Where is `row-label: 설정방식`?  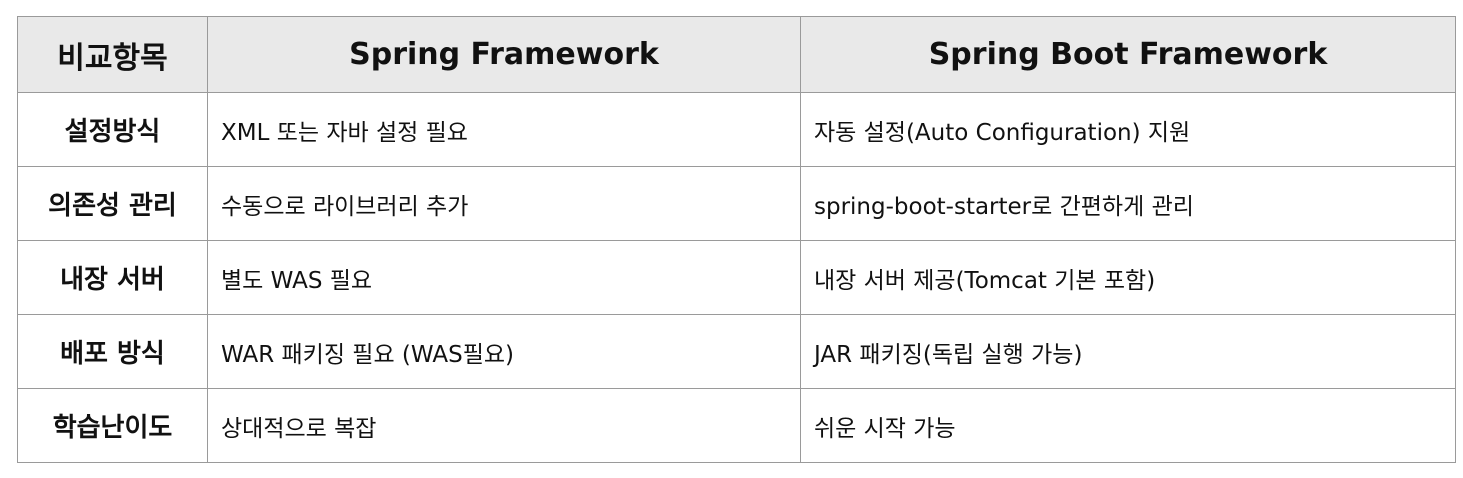
row-label: 설정방식 is located at coordinates (112, 129).